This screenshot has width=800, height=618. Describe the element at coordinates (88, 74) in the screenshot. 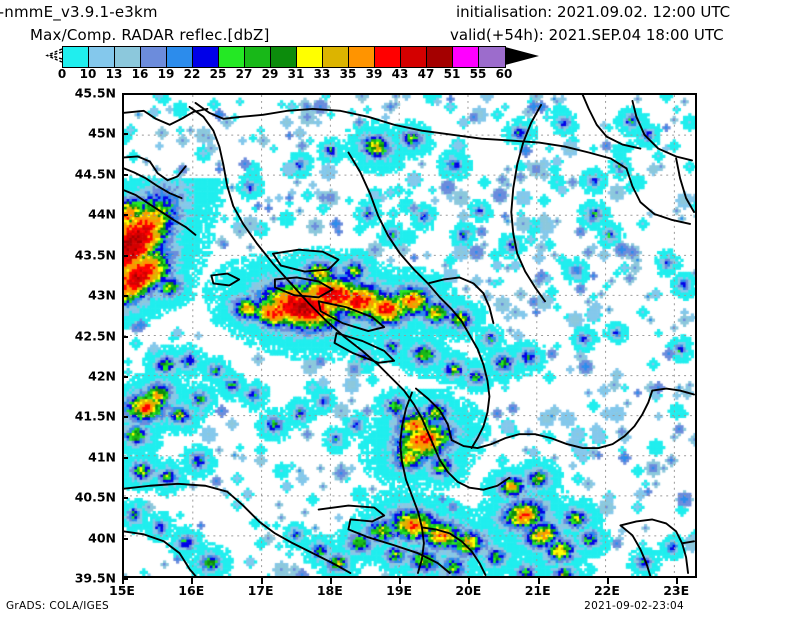

I see `colorbar-tick-label: 10` at that location.